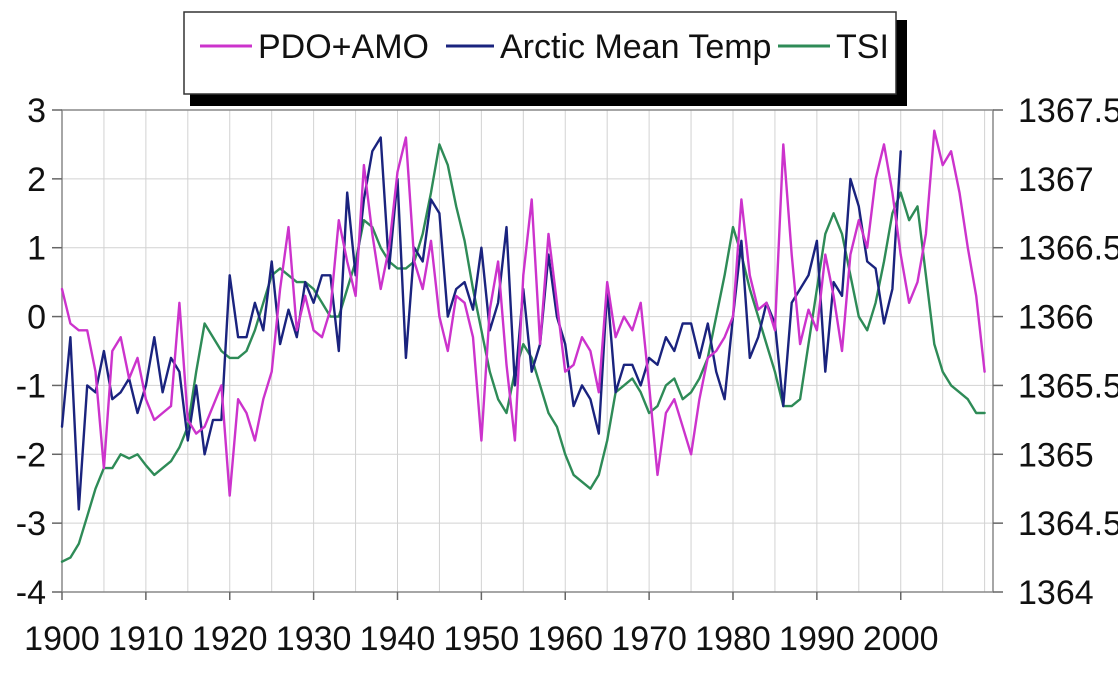 The image size is (1118, 681). What do you see at coordinates (31, 593) in the screenshot?
I see `y-left-tick-label: -4` at bounding box center [31, 593].